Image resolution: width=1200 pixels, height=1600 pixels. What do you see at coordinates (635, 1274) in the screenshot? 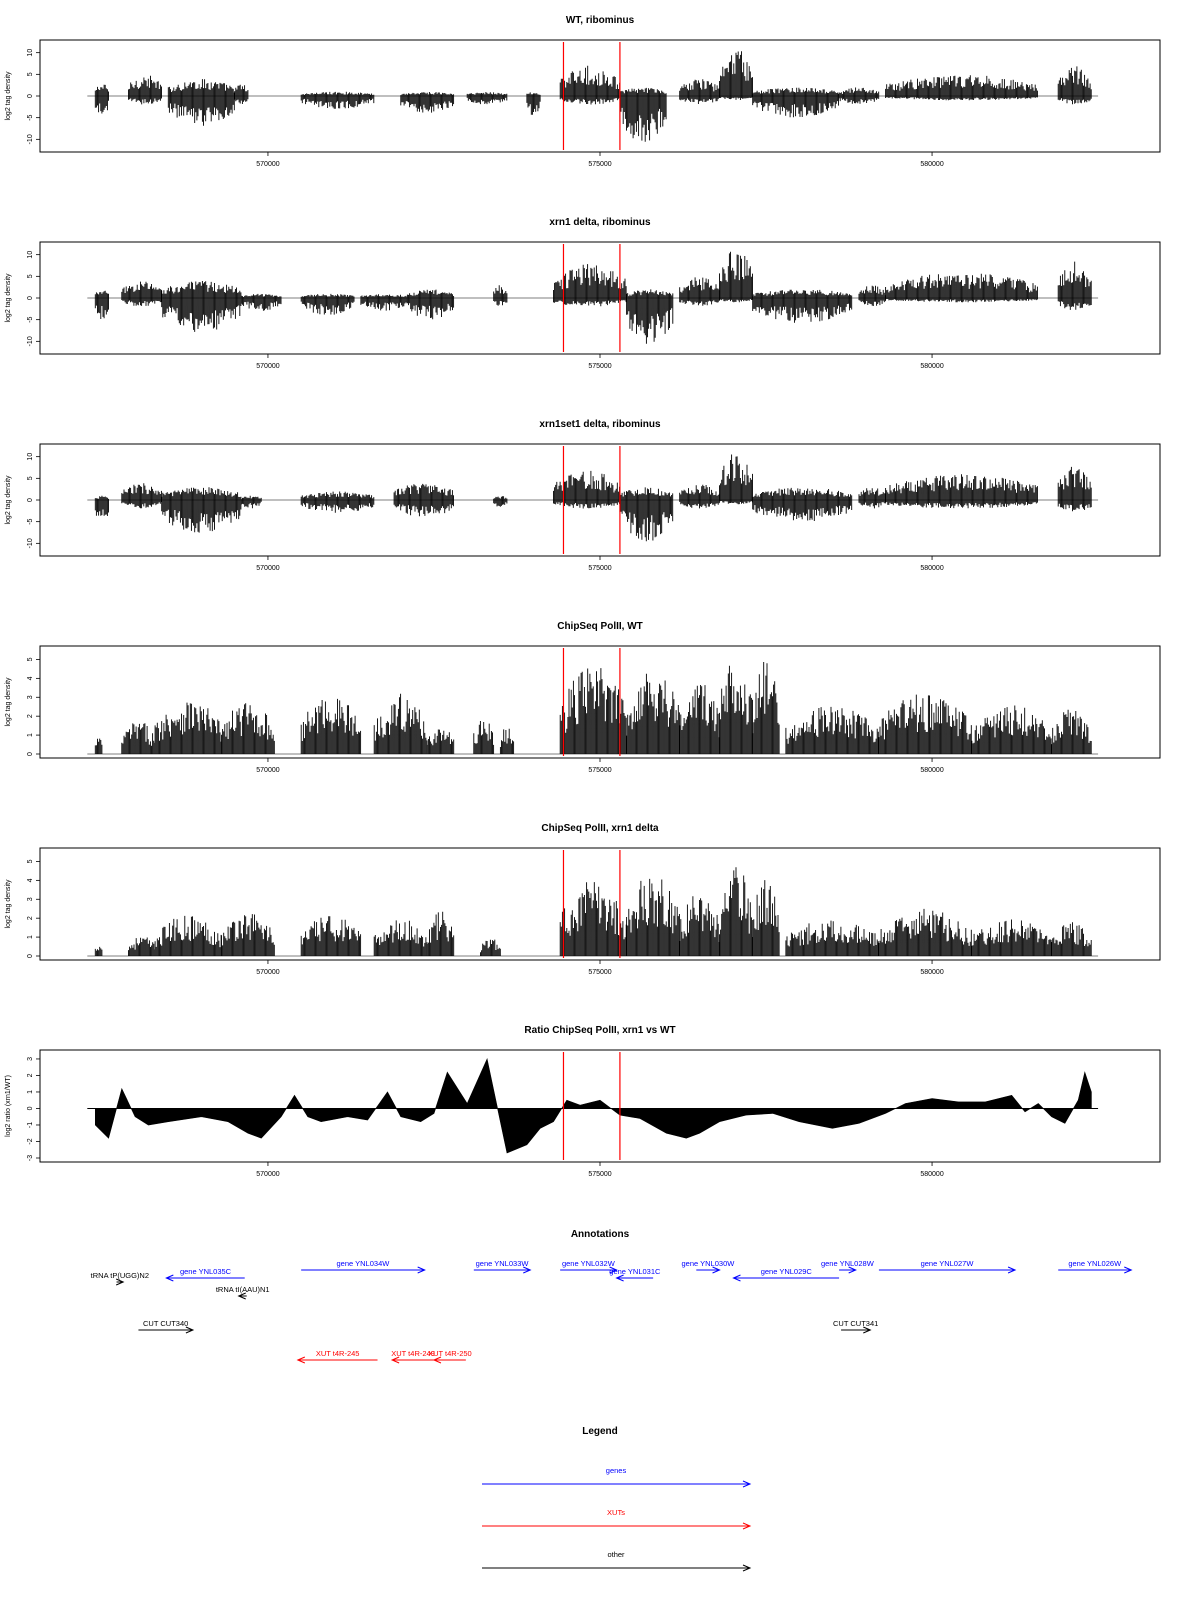
I see `annotation-feature: gene YNL031C` at bounding box center [635, 1274].